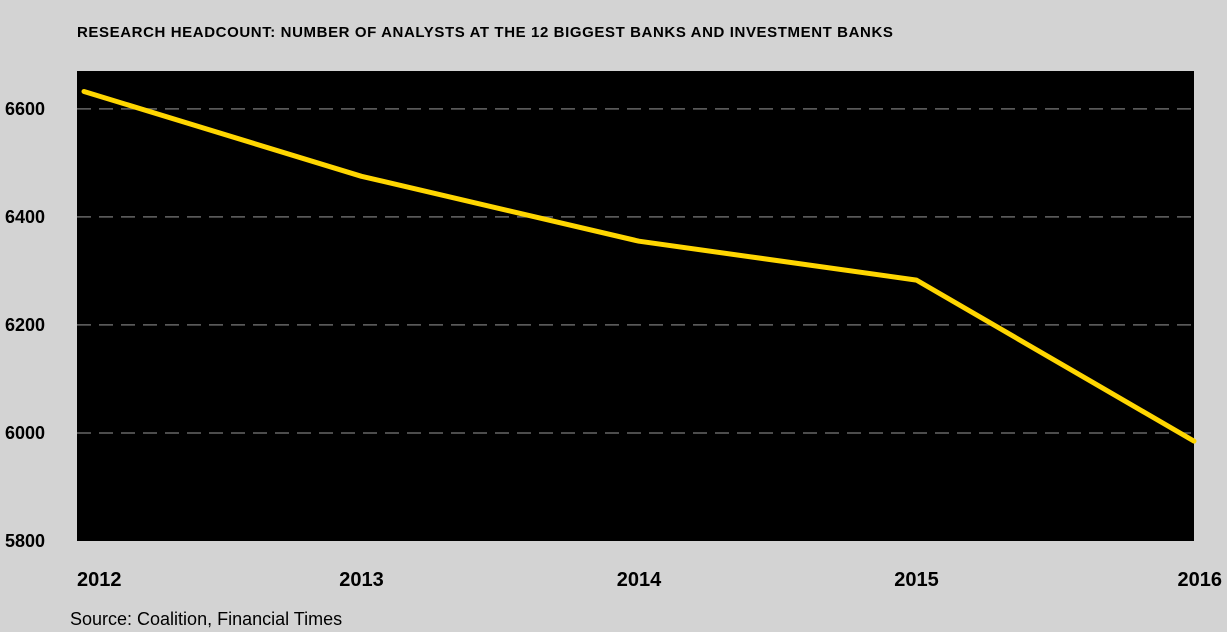 The height and width of the screenshot is (632, 1227). I want to click on x-tick-label: 2013, so click(361, 580).